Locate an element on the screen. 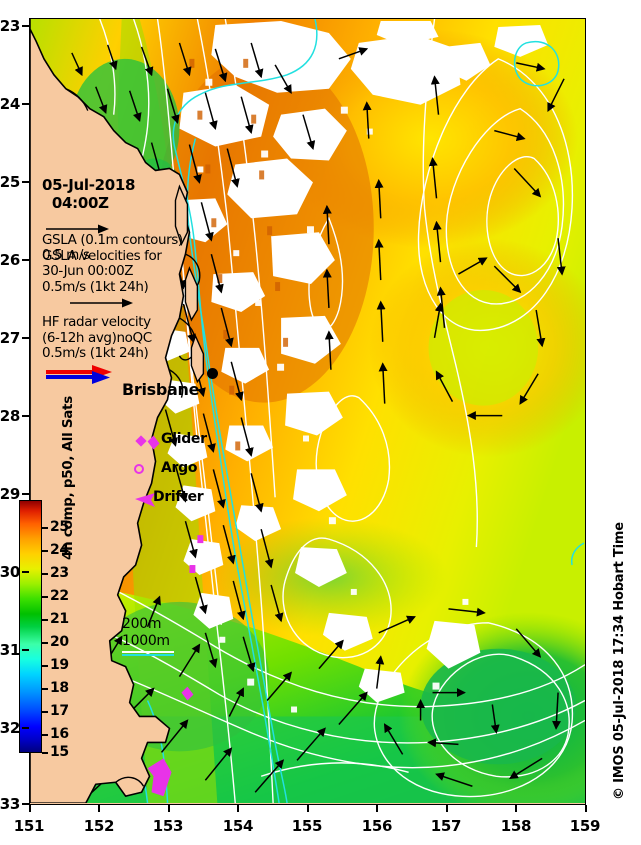  y-tick-label: -31 is located at coordinates (10, 650).